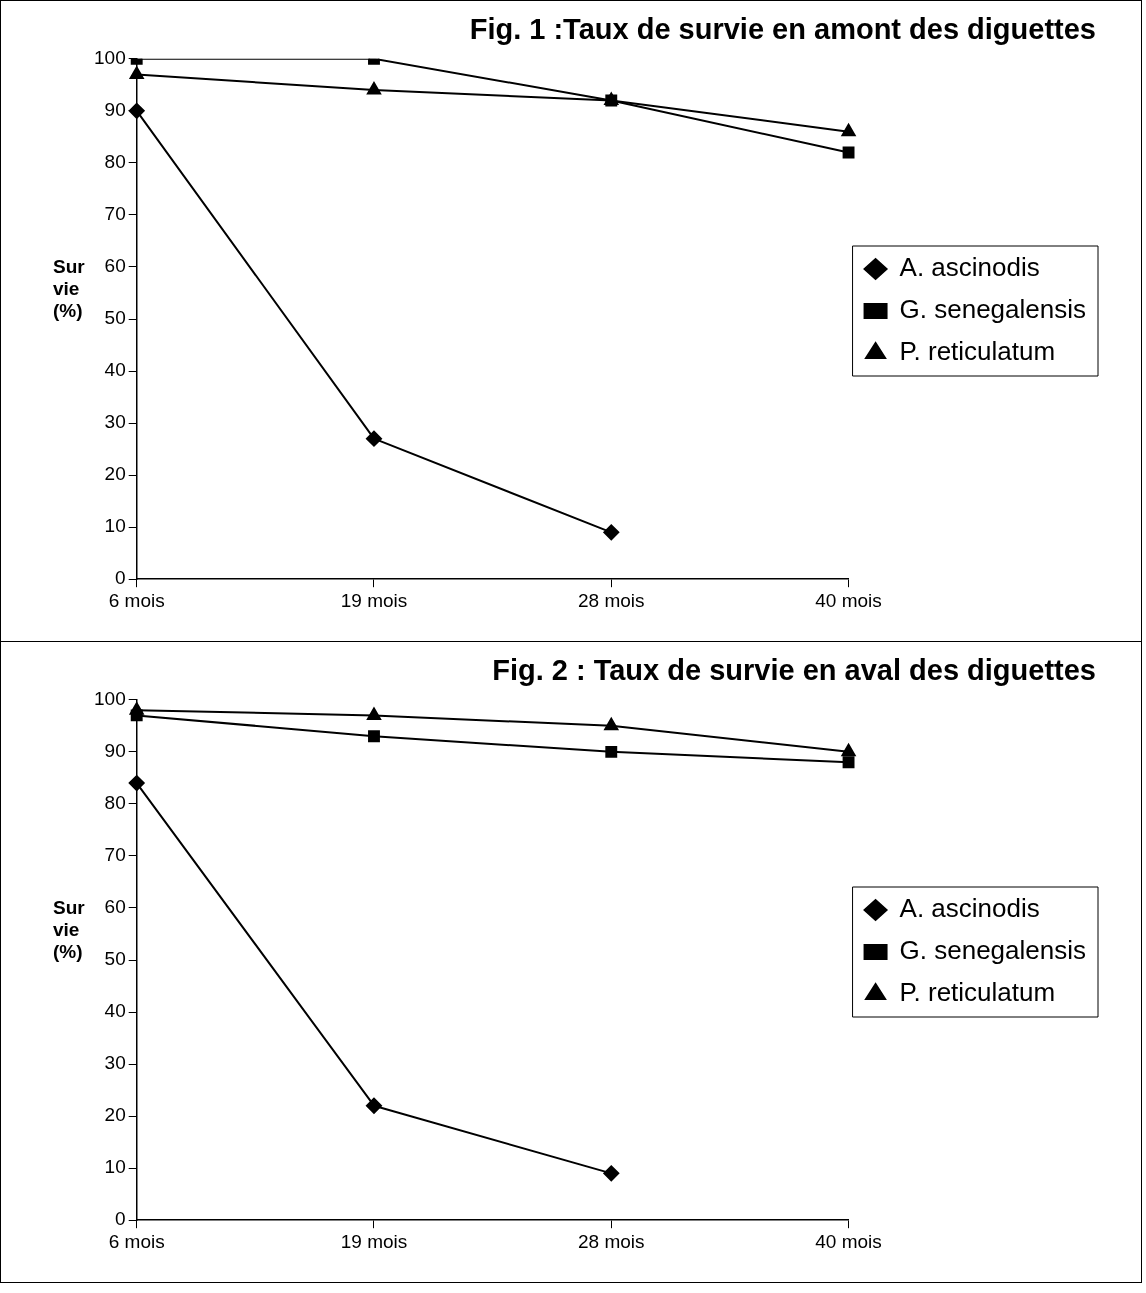  What do you see at coordinates (782, 29) in the screenshot?
I see `chart-title: Fig. 1 :Taux de survie en amont des diguettes` at bounding box center [782, 29].